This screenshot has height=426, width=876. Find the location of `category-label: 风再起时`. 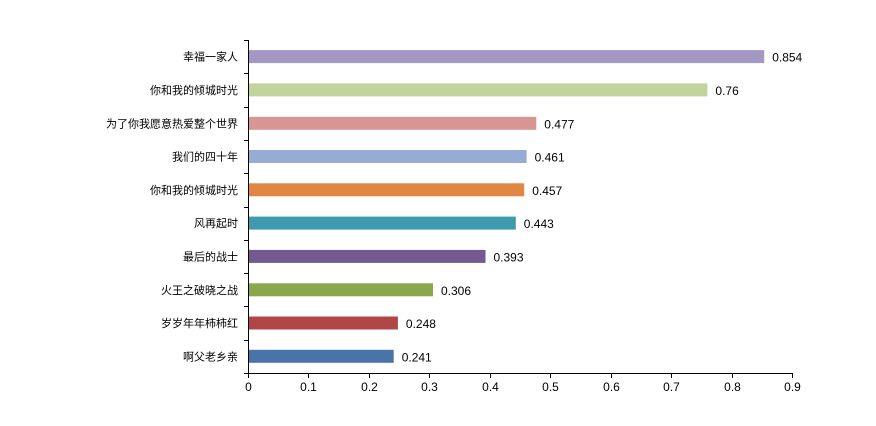

category-label: 风再起时 is located at coordinates (216, 223).